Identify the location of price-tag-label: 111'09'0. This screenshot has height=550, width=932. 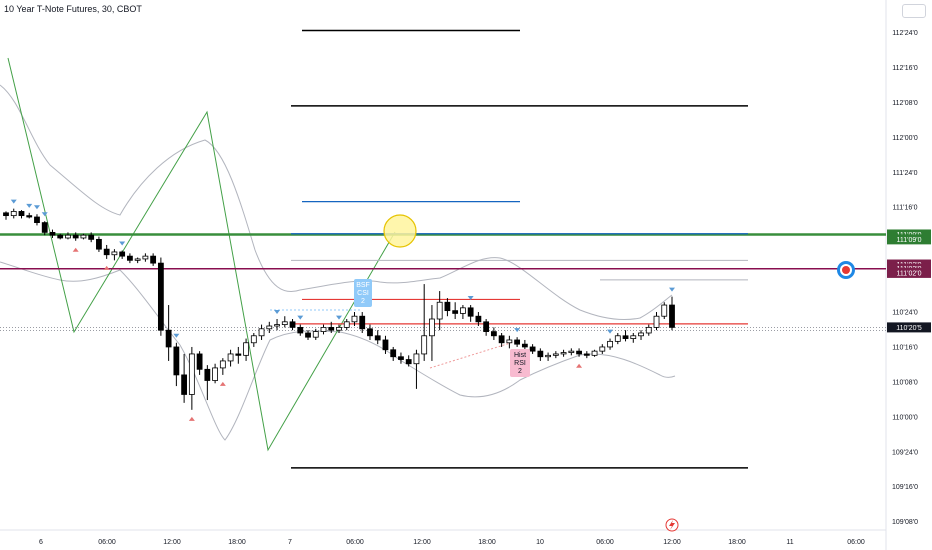
(909, 240).